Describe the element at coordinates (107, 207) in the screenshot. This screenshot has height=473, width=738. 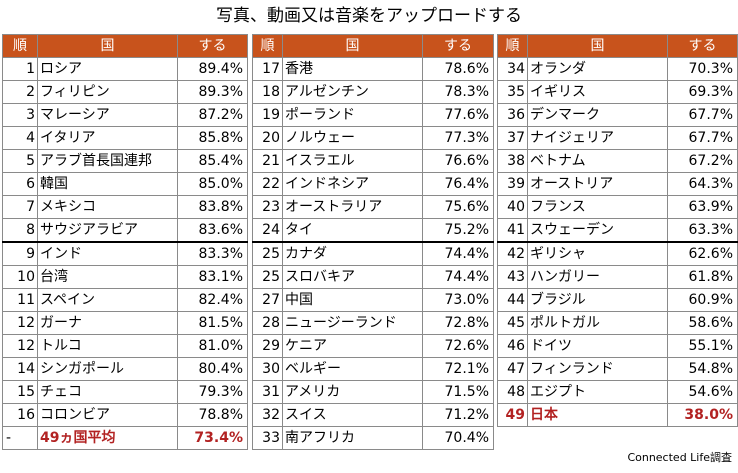
I see `country-cell: メキシコ` at that location.